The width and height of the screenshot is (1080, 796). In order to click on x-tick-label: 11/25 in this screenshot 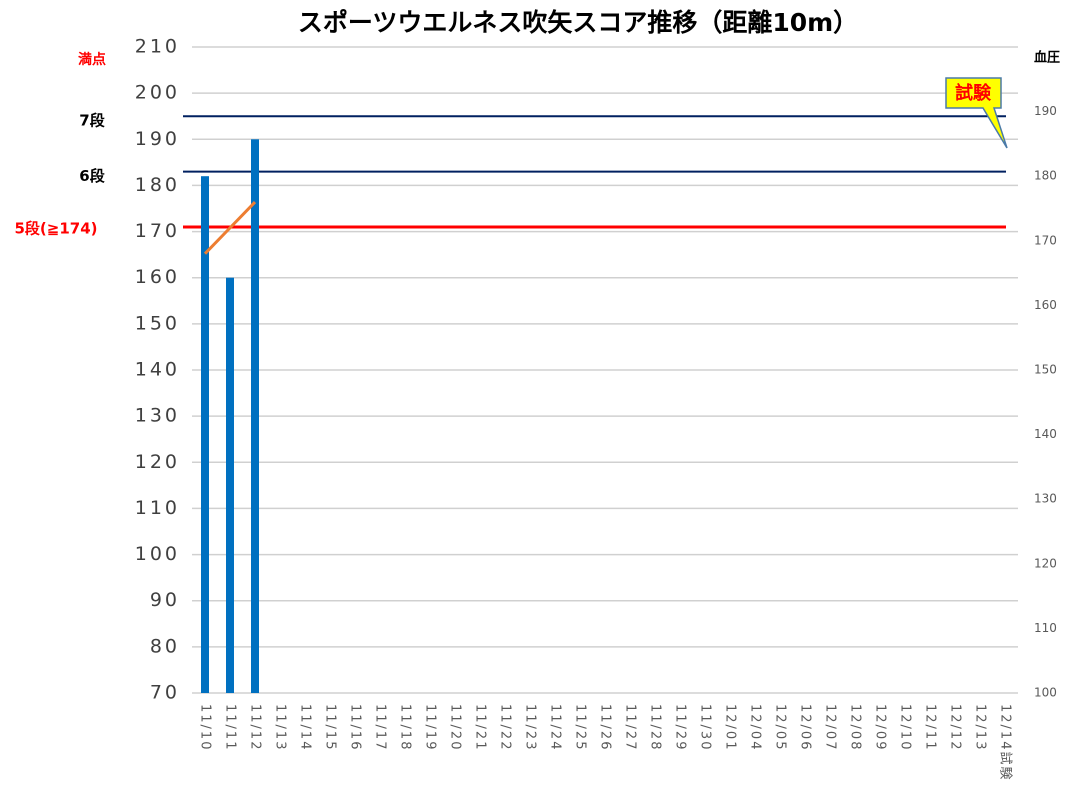, I will do `click(580, 727)`.